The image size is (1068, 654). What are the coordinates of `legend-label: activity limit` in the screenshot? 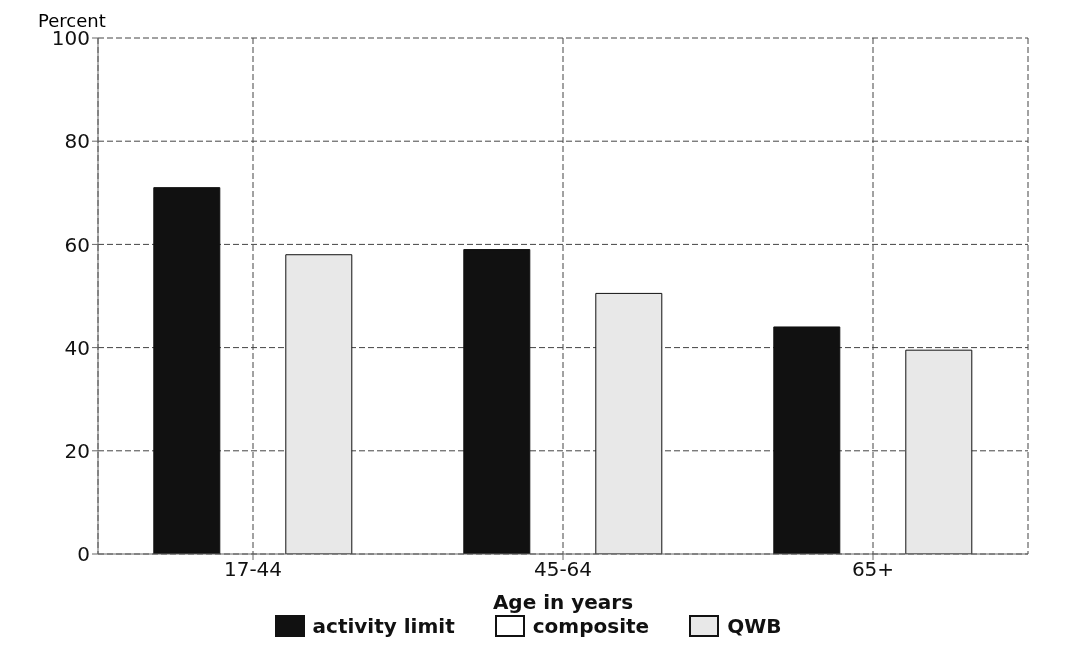 It's located at (383, 626).